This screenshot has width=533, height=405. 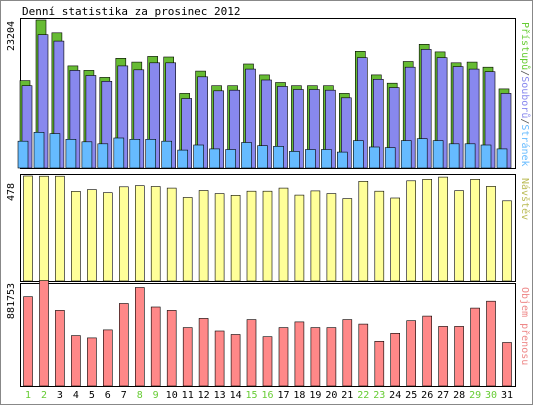 What do you see at coordinates (235, 360) in the screenshot?
I see `bar-Objem přenosu-14` at bounding box center [235, 360].